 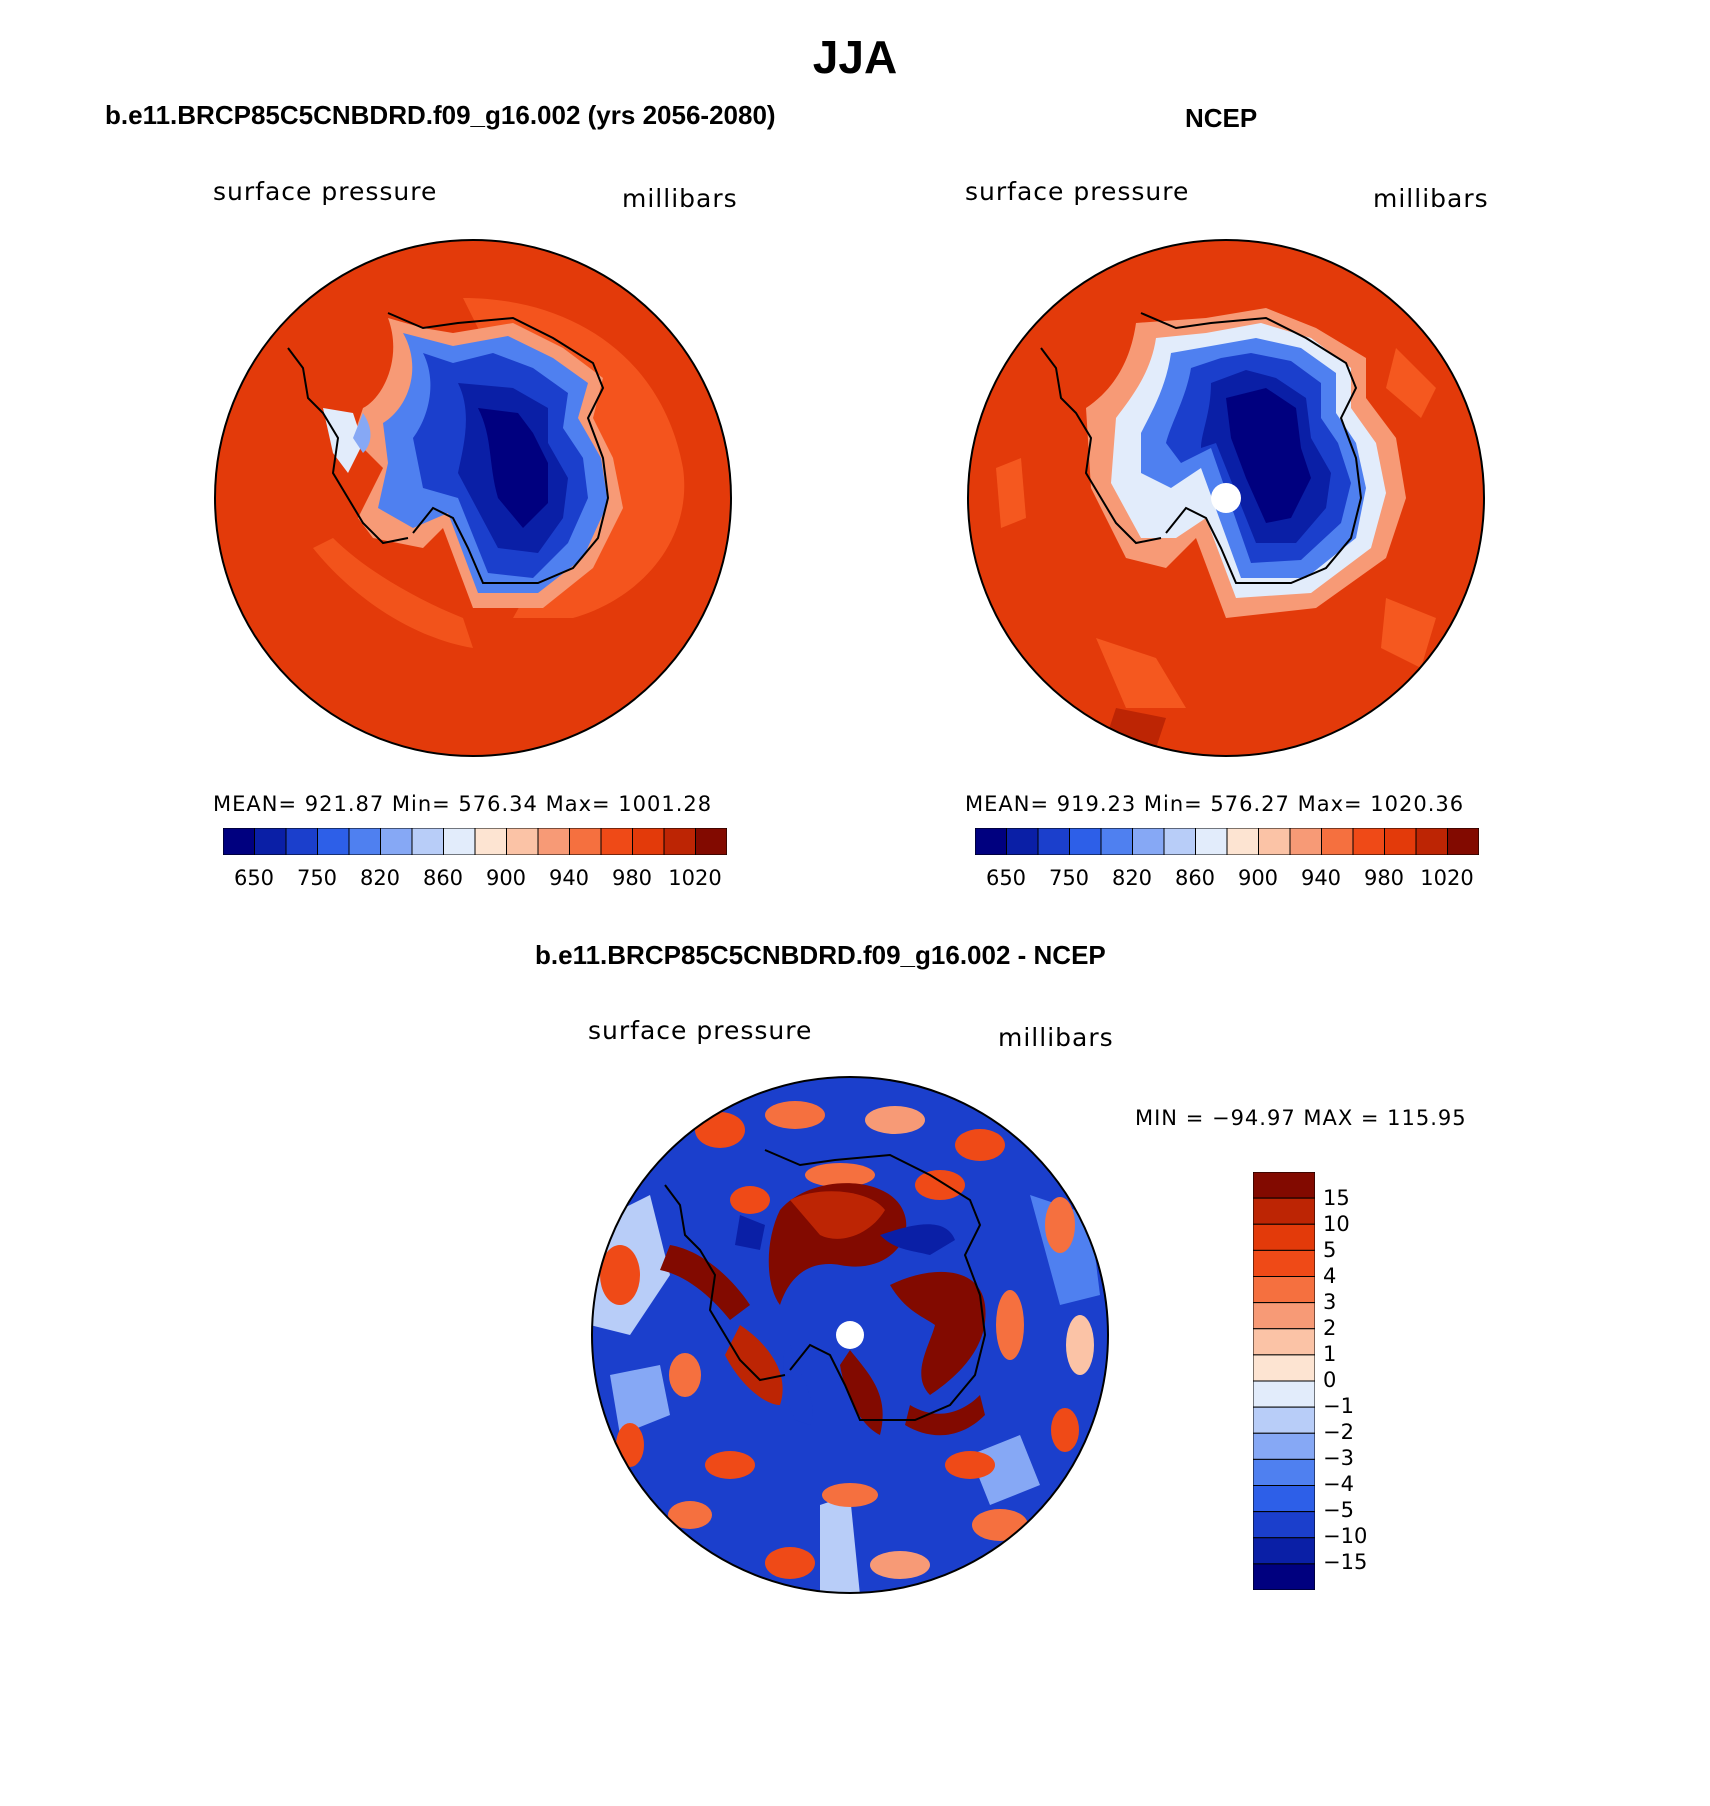 I want to click on colorbar-tick-label: 15, so click(x=1336, y=1198).